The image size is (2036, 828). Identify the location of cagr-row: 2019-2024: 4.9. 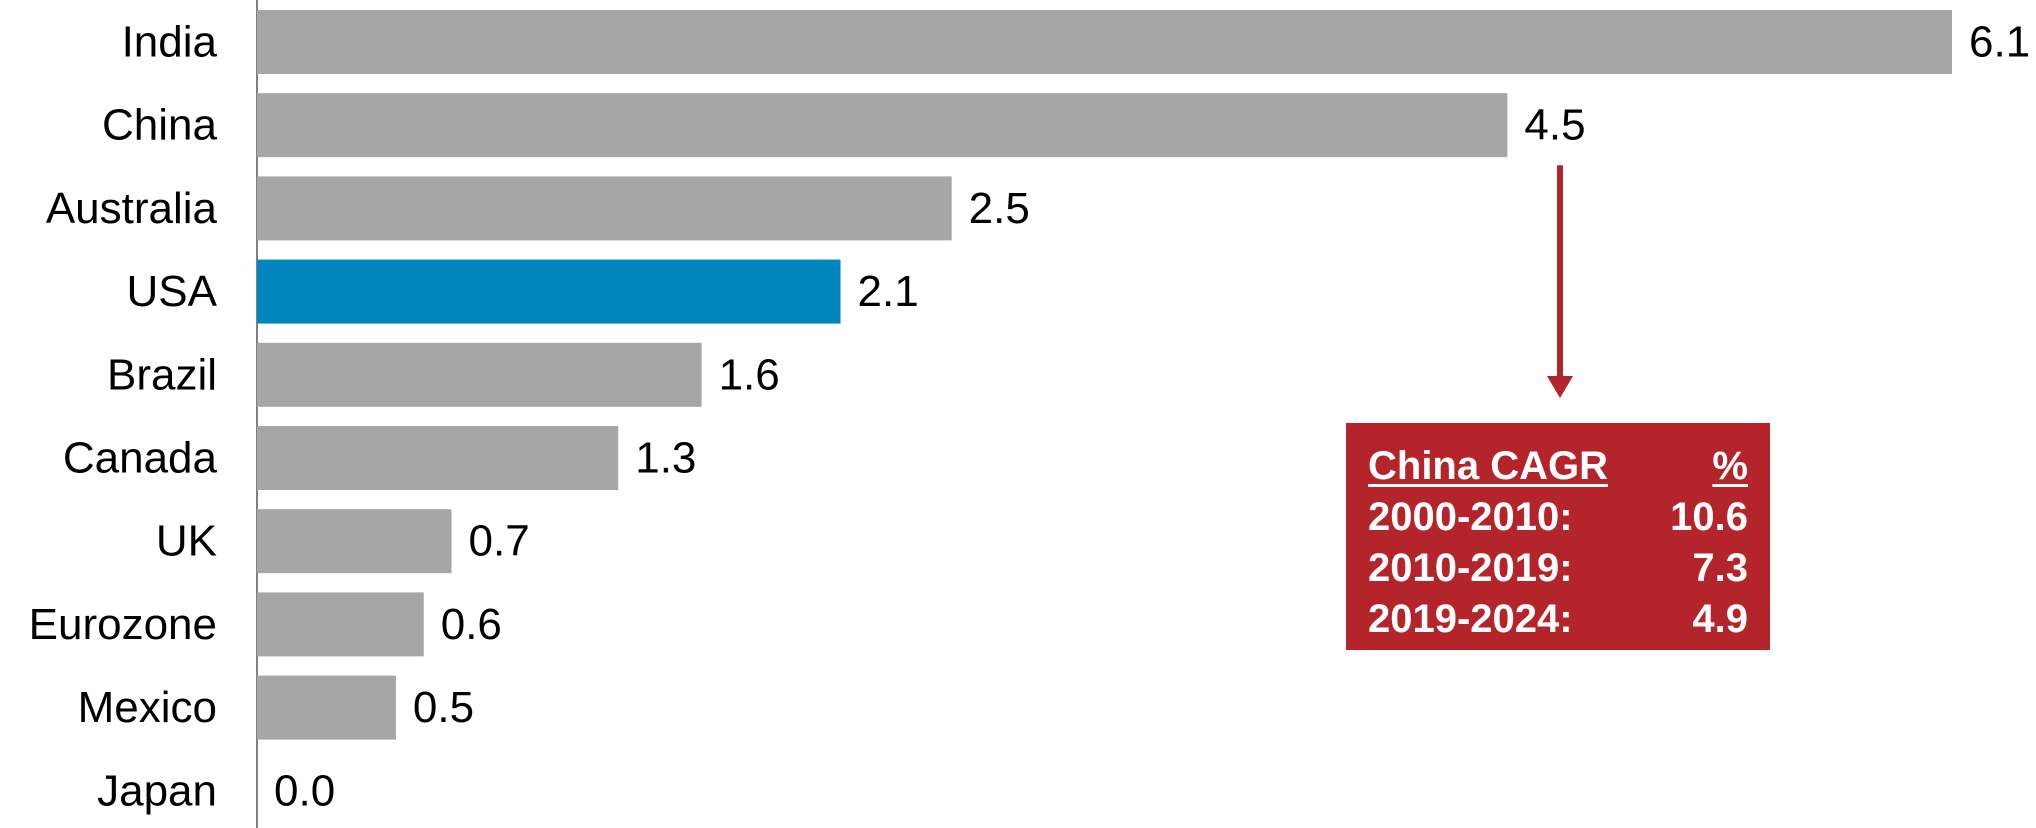
(1558, 619).